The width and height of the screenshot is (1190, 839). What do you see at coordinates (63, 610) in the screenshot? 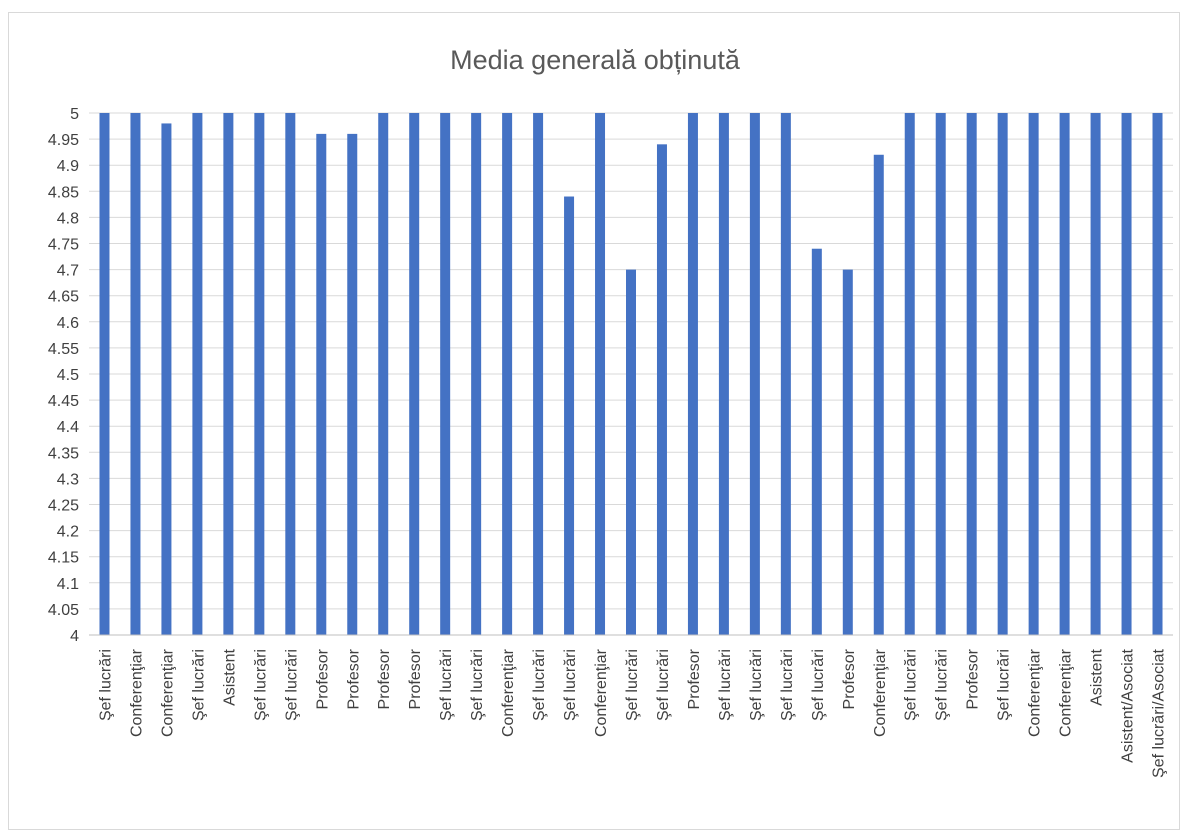
I see `y-tick-label: 4.05` at bounding box center [63, 610].